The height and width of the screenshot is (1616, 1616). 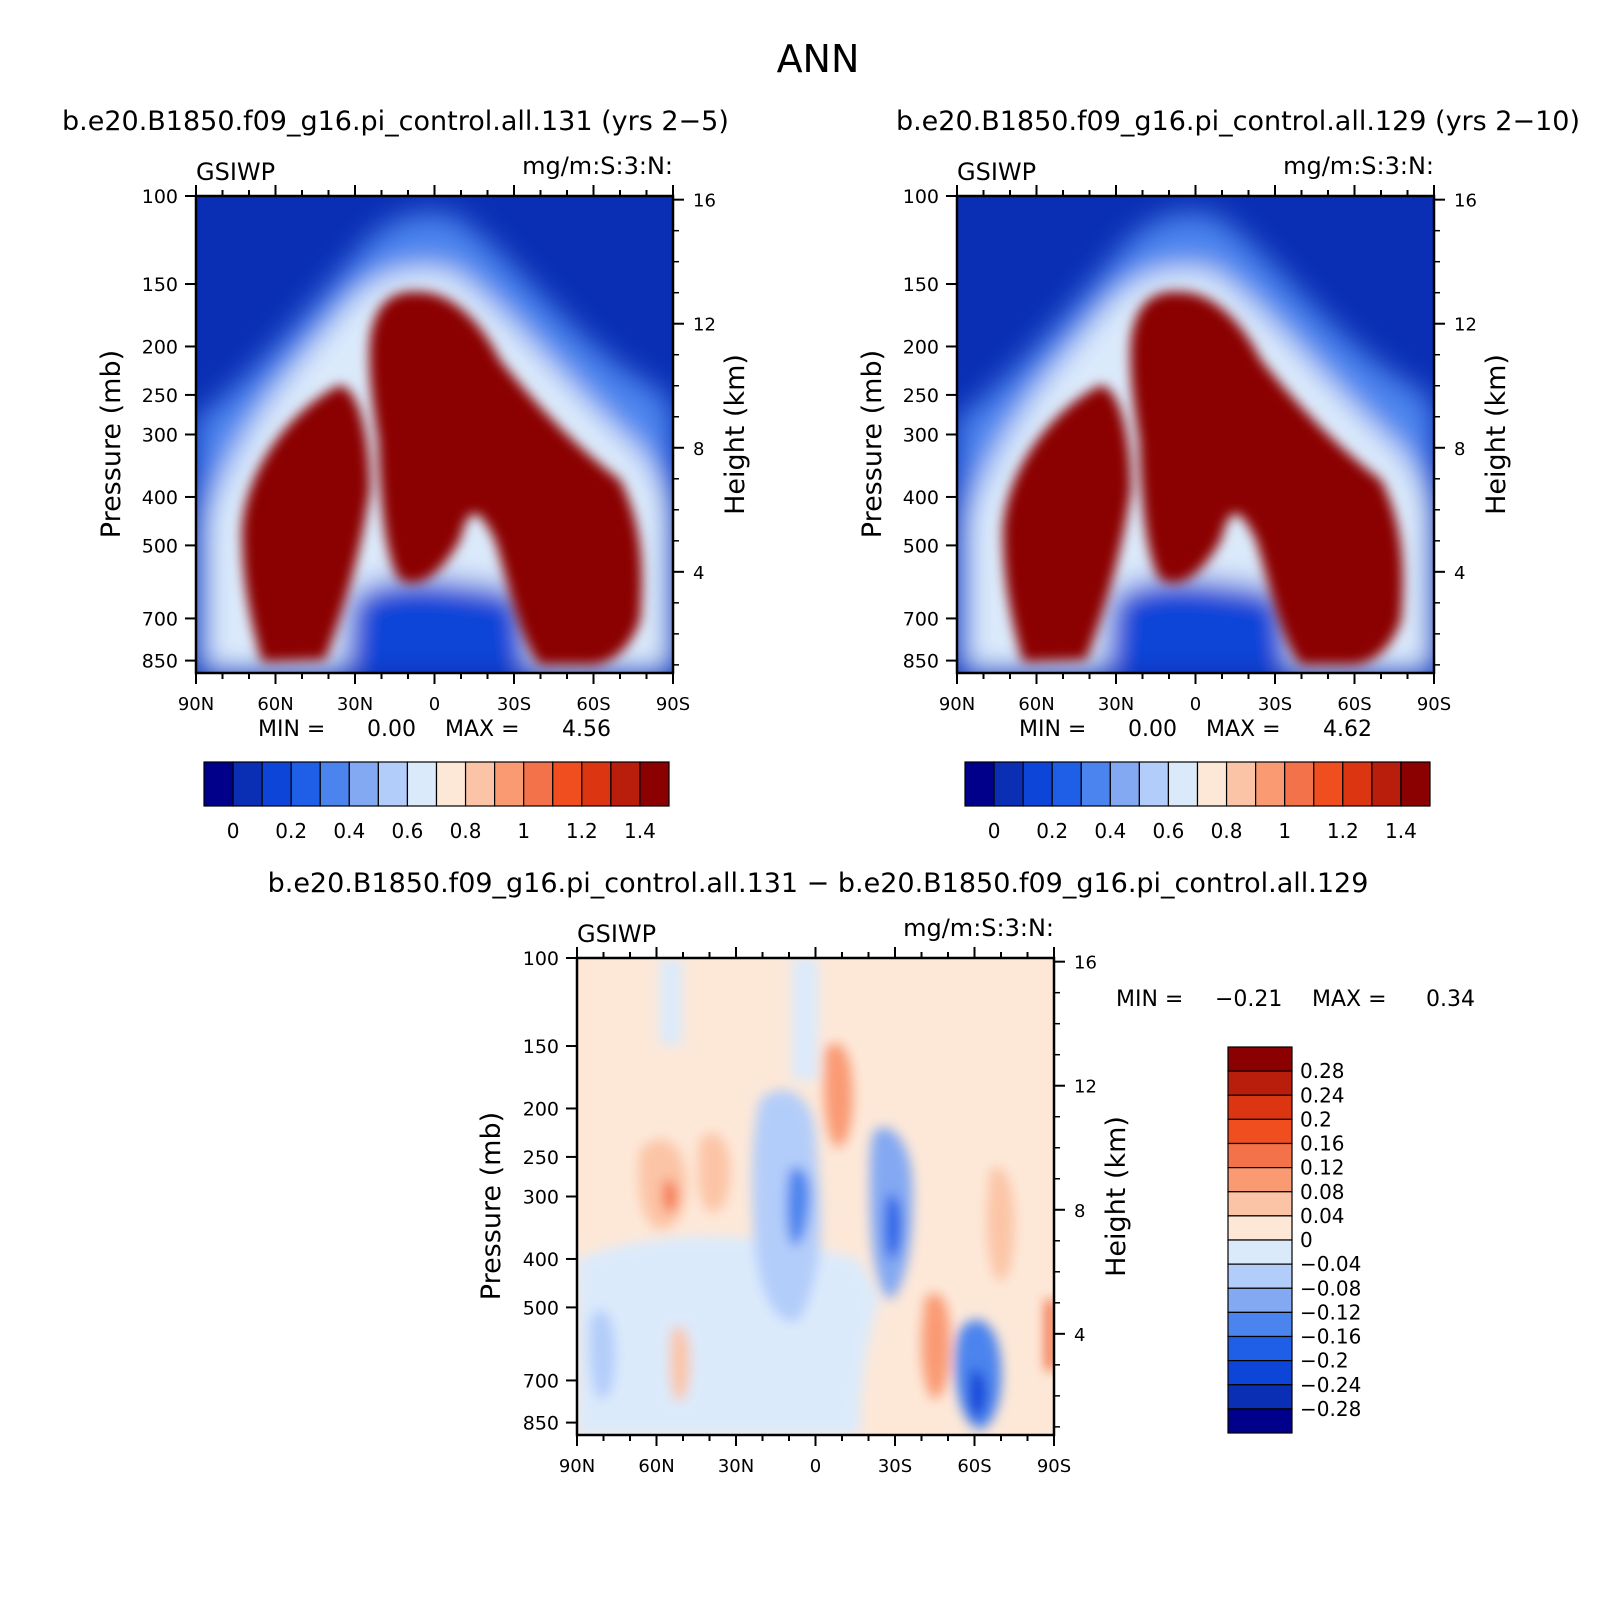 What do you see at coordinates (1330, 1385) in the screenshot?
I see `colorbar-label: −0.24` at bounding box center [1330, 1385].